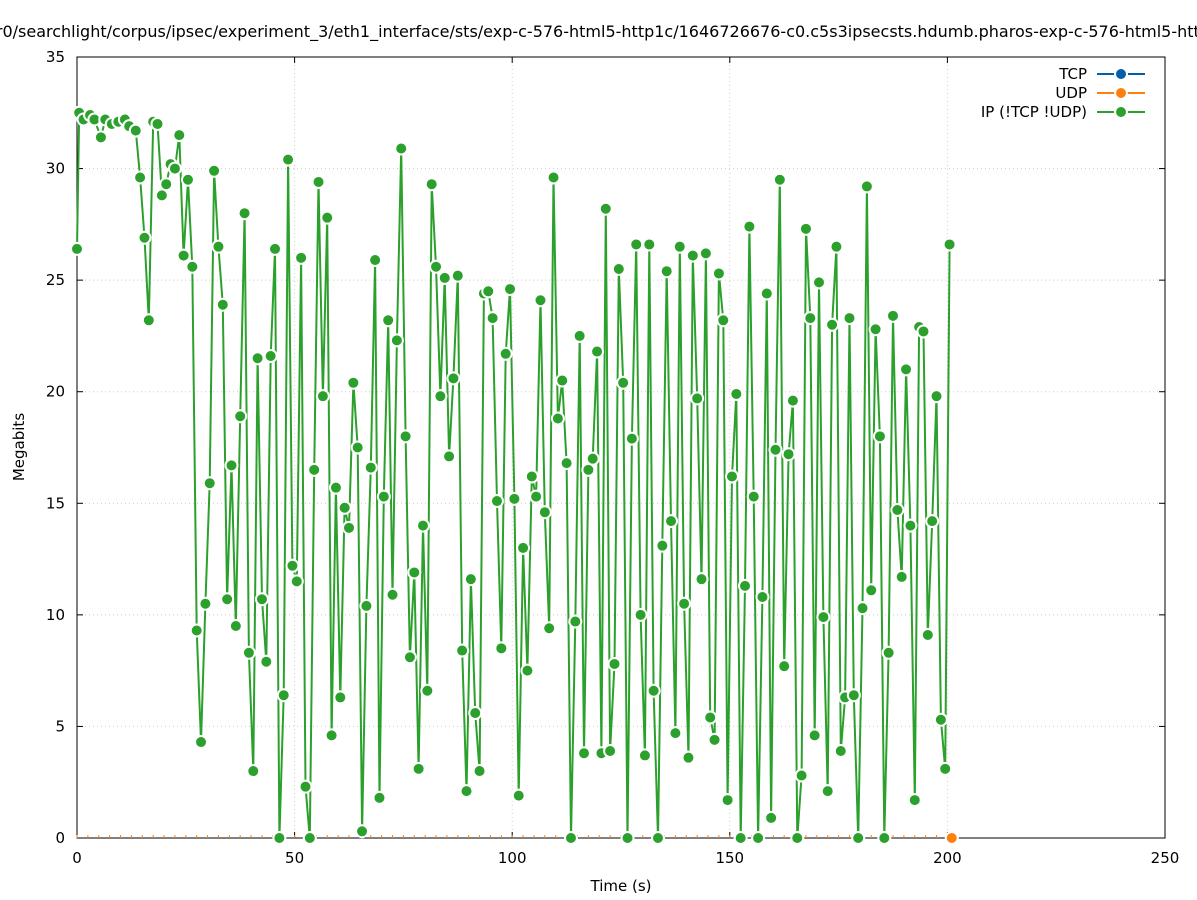  I want to click on x-tick-label: 200, so click(947, 858).